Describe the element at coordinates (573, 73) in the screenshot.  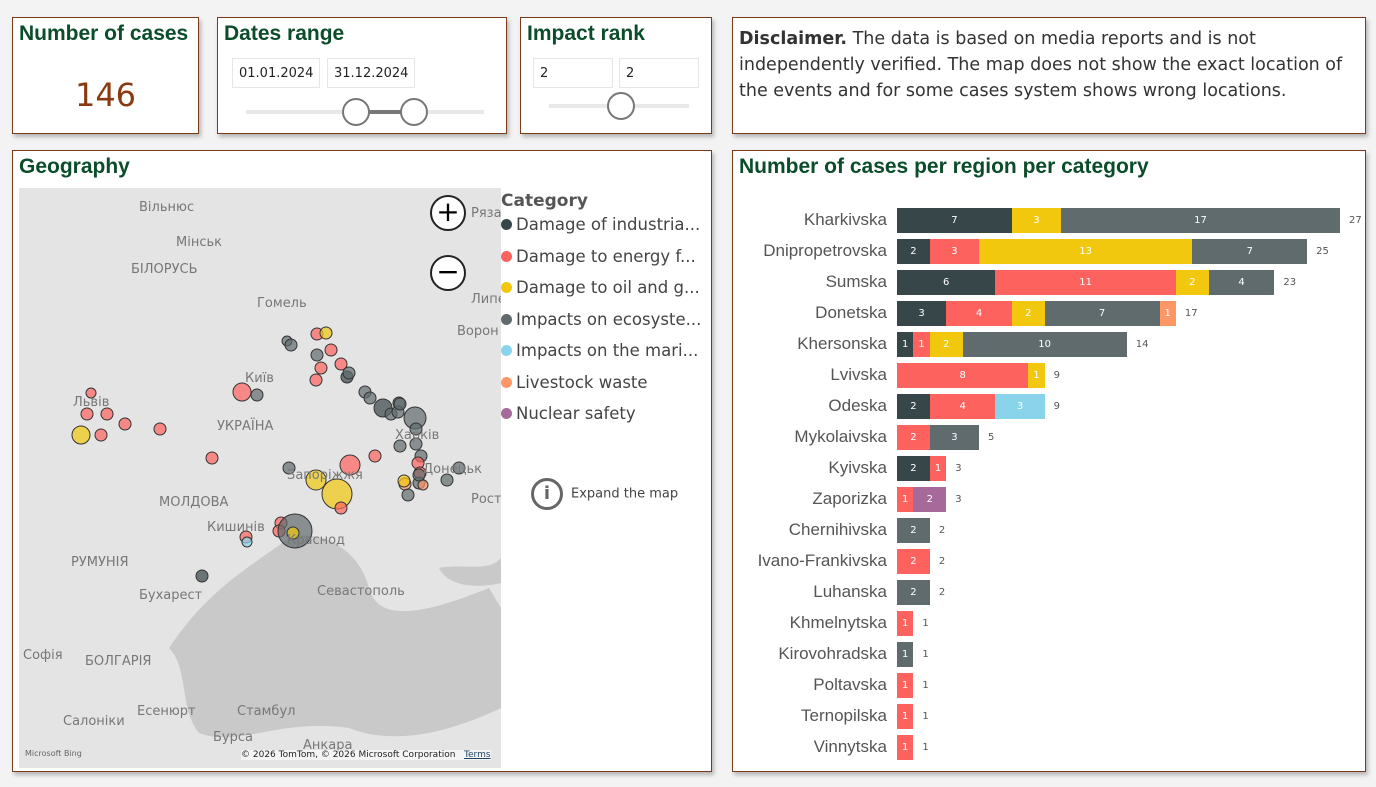
I see `impact-min-input: 2` at that location.